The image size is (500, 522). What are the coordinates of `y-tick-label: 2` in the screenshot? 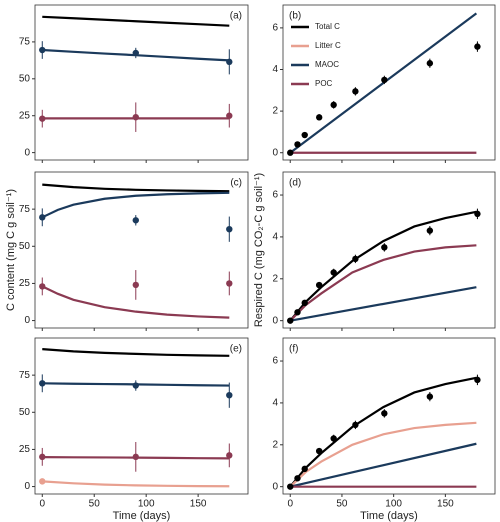 It's located at (275, 444).